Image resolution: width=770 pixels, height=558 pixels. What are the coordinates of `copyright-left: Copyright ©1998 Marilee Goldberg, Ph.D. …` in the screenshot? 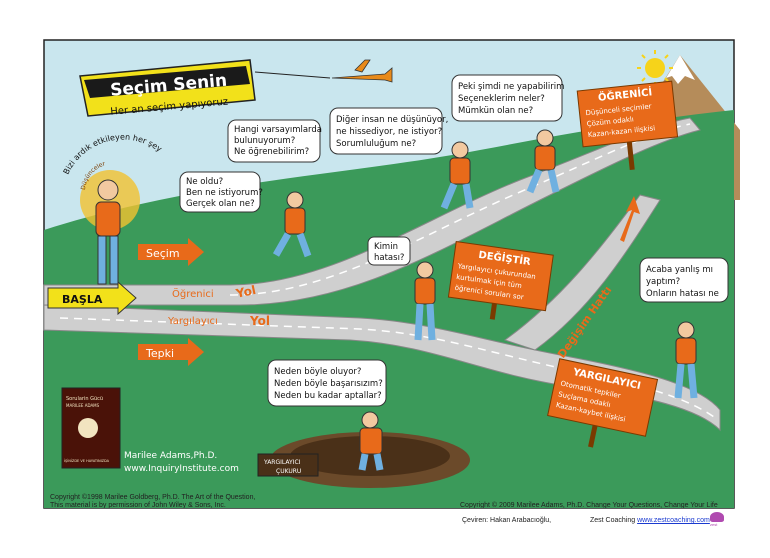 It's located at (153, 497).